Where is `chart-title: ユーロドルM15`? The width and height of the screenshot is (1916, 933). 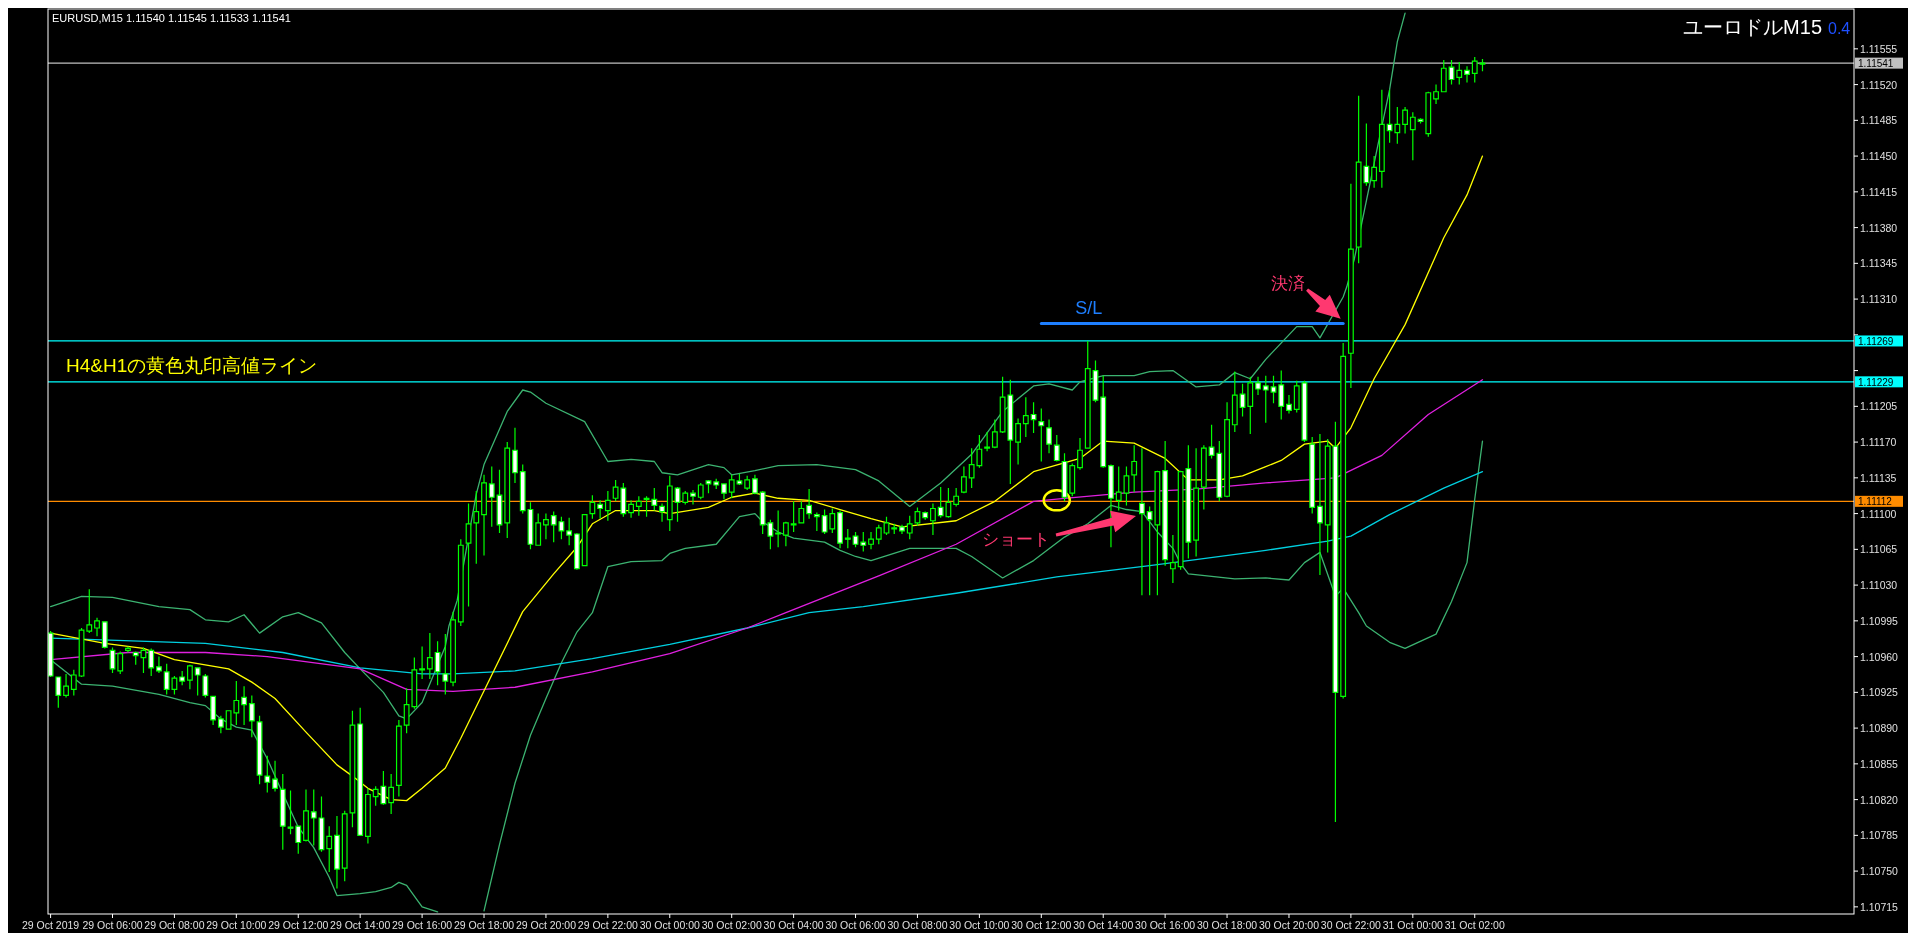 chart-title: ユーロドルM15 is located at coordinates (1752, 27).